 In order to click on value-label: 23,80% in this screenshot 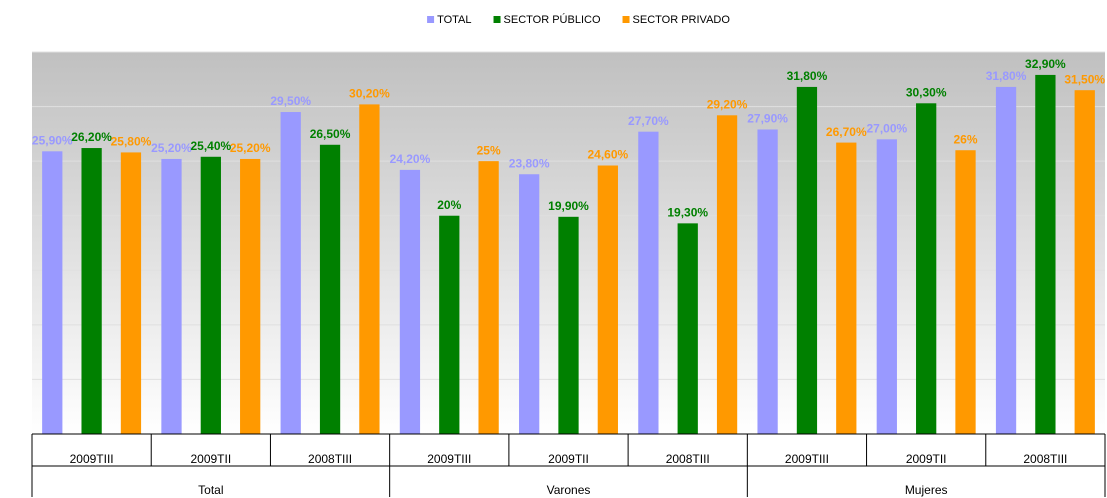, I will do `click(529, 163)`.